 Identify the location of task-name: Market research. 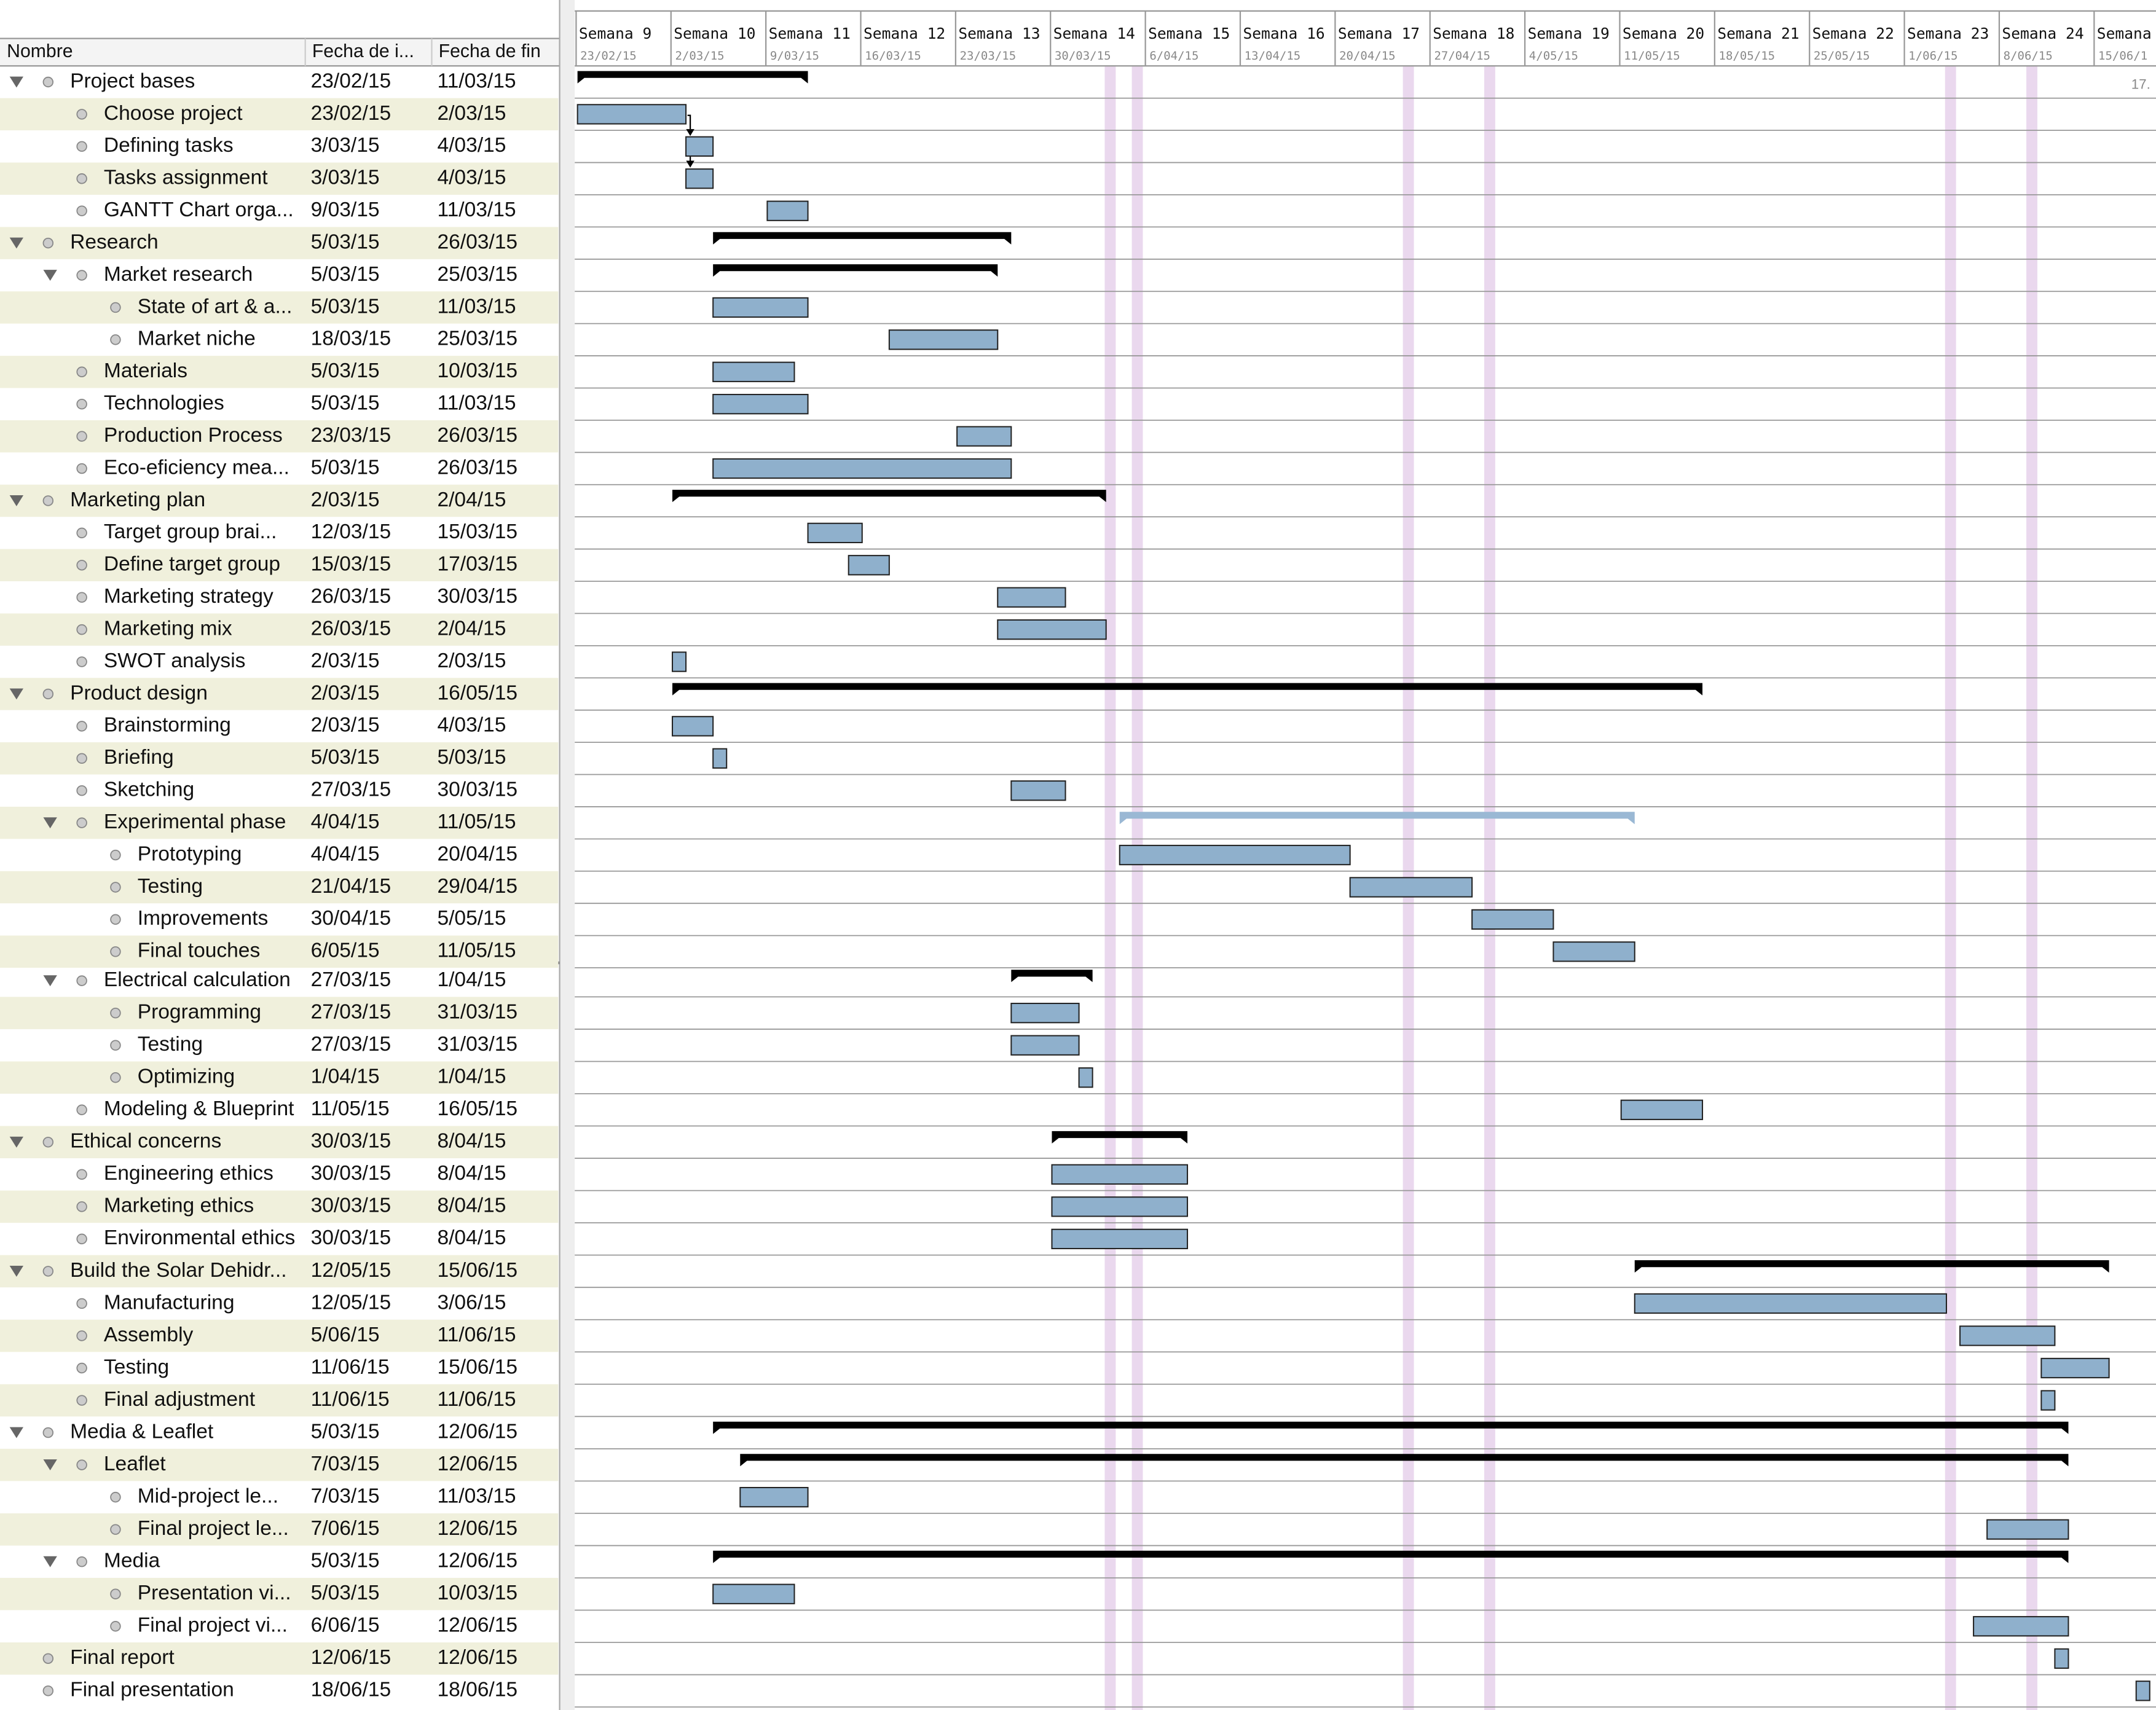
(178, 274).